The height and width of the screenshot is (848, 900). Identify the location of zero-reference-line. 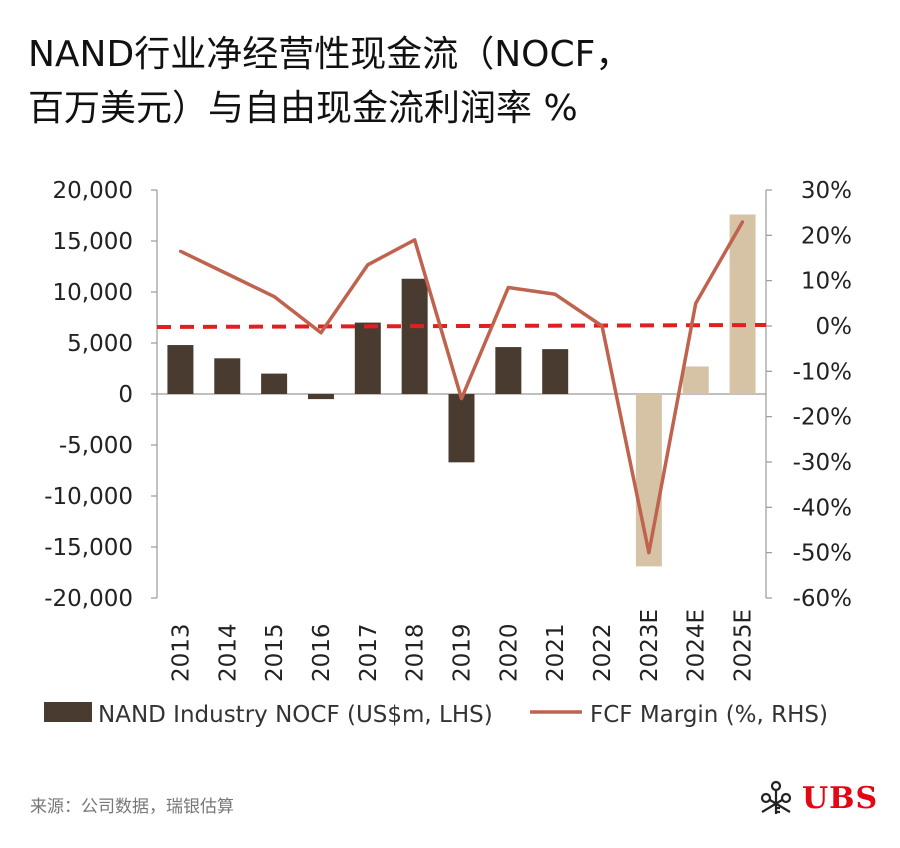
(461, 326).